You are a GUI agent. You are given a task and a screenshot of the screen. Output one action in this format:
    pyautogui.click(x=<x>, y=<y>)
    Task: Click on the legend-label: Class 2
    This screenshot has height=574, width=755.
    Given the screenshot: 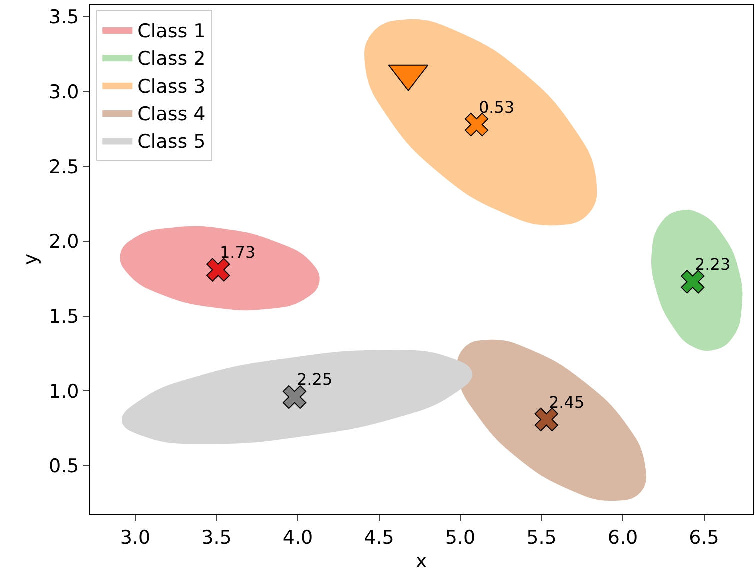 What is the action you would take?
    pyautogui.click(x=172, y=59)
    